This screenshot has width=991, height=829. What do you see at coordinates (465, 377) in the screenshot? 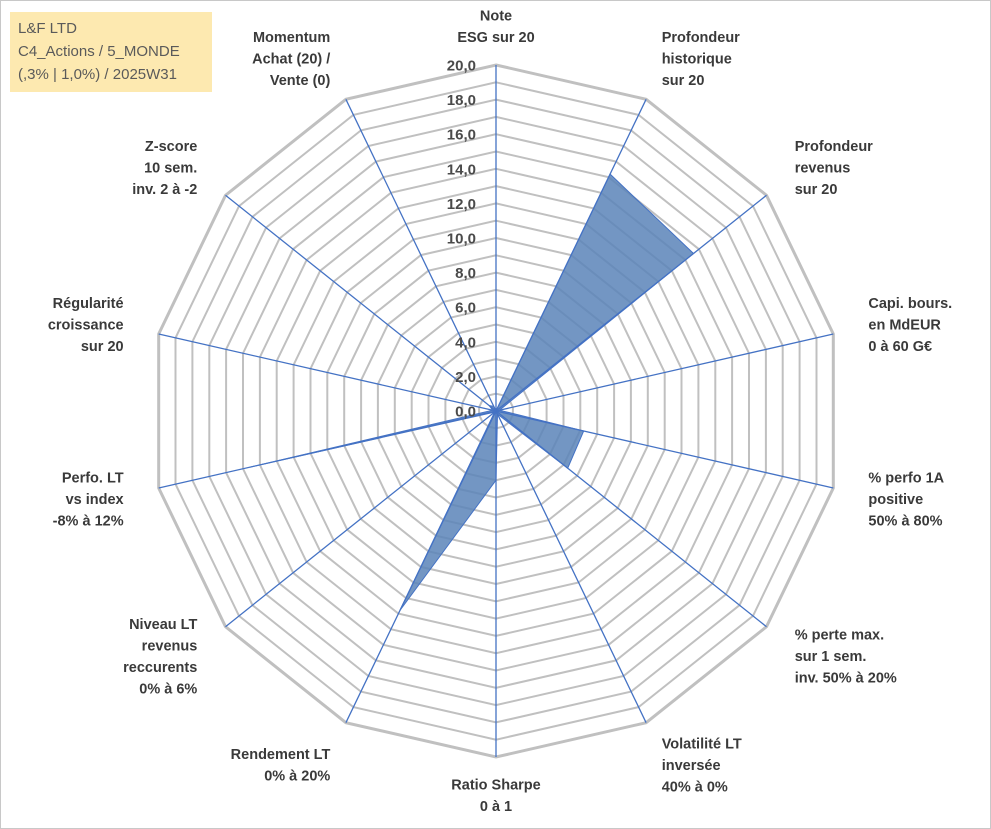
I see `tick-label: 2,0` at bounding box center [465, 377].